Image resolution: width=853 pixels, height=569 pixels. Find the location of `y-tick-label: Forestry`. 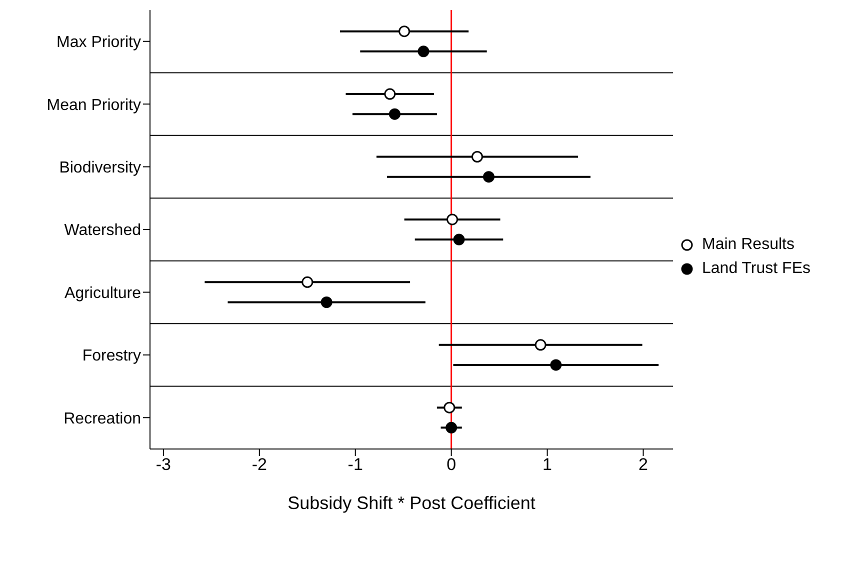

y-tick-label: Forestry is located at coordinates (111, 356).